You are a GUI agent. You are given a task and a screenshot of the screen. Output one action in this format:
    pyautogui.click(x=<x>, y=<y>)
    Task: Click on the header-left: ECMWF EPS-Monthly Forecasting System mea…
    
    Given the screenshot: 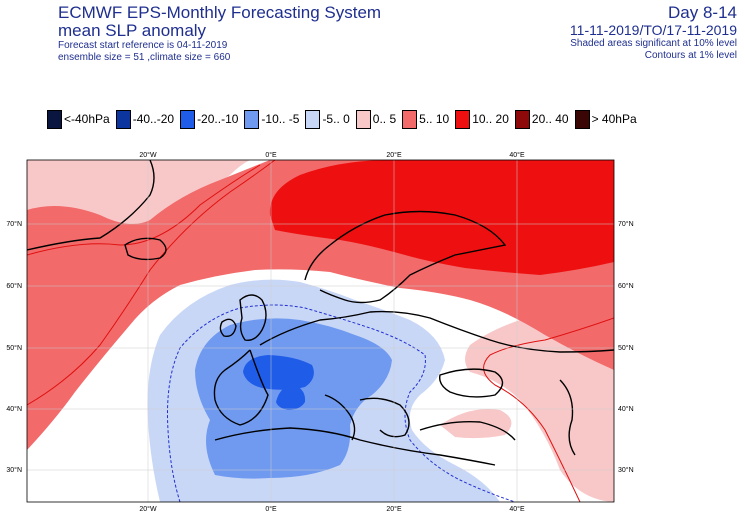 What is the action you would take?
    pyautogui.click(x=219, y=34)
    